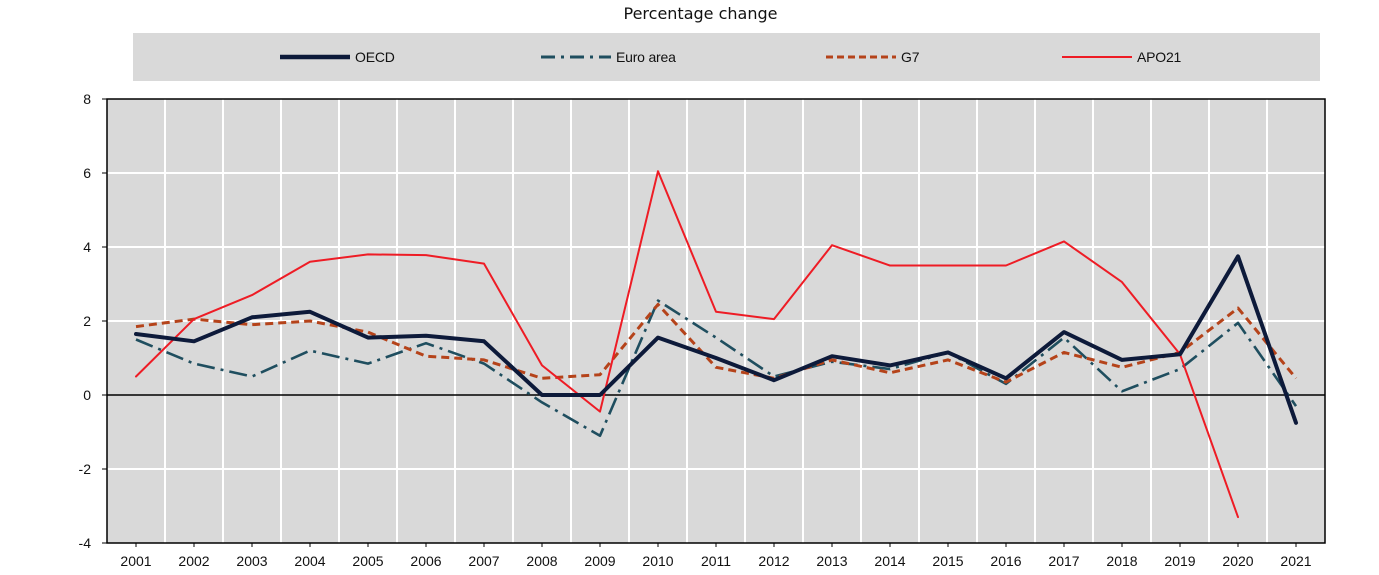 The width and height of the screenshot is (1379, 575). I want to click on x-tick-label: 2012, so click(773, 561).